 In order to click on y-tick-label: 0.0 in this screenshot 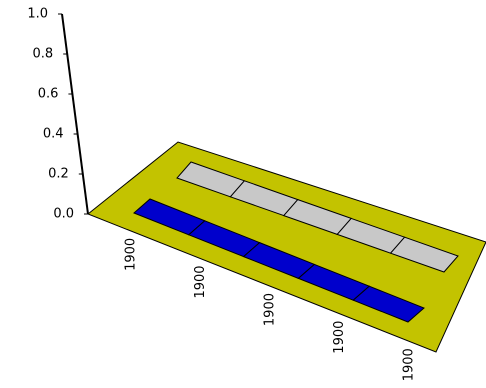, I will do `click(63, 214)`.